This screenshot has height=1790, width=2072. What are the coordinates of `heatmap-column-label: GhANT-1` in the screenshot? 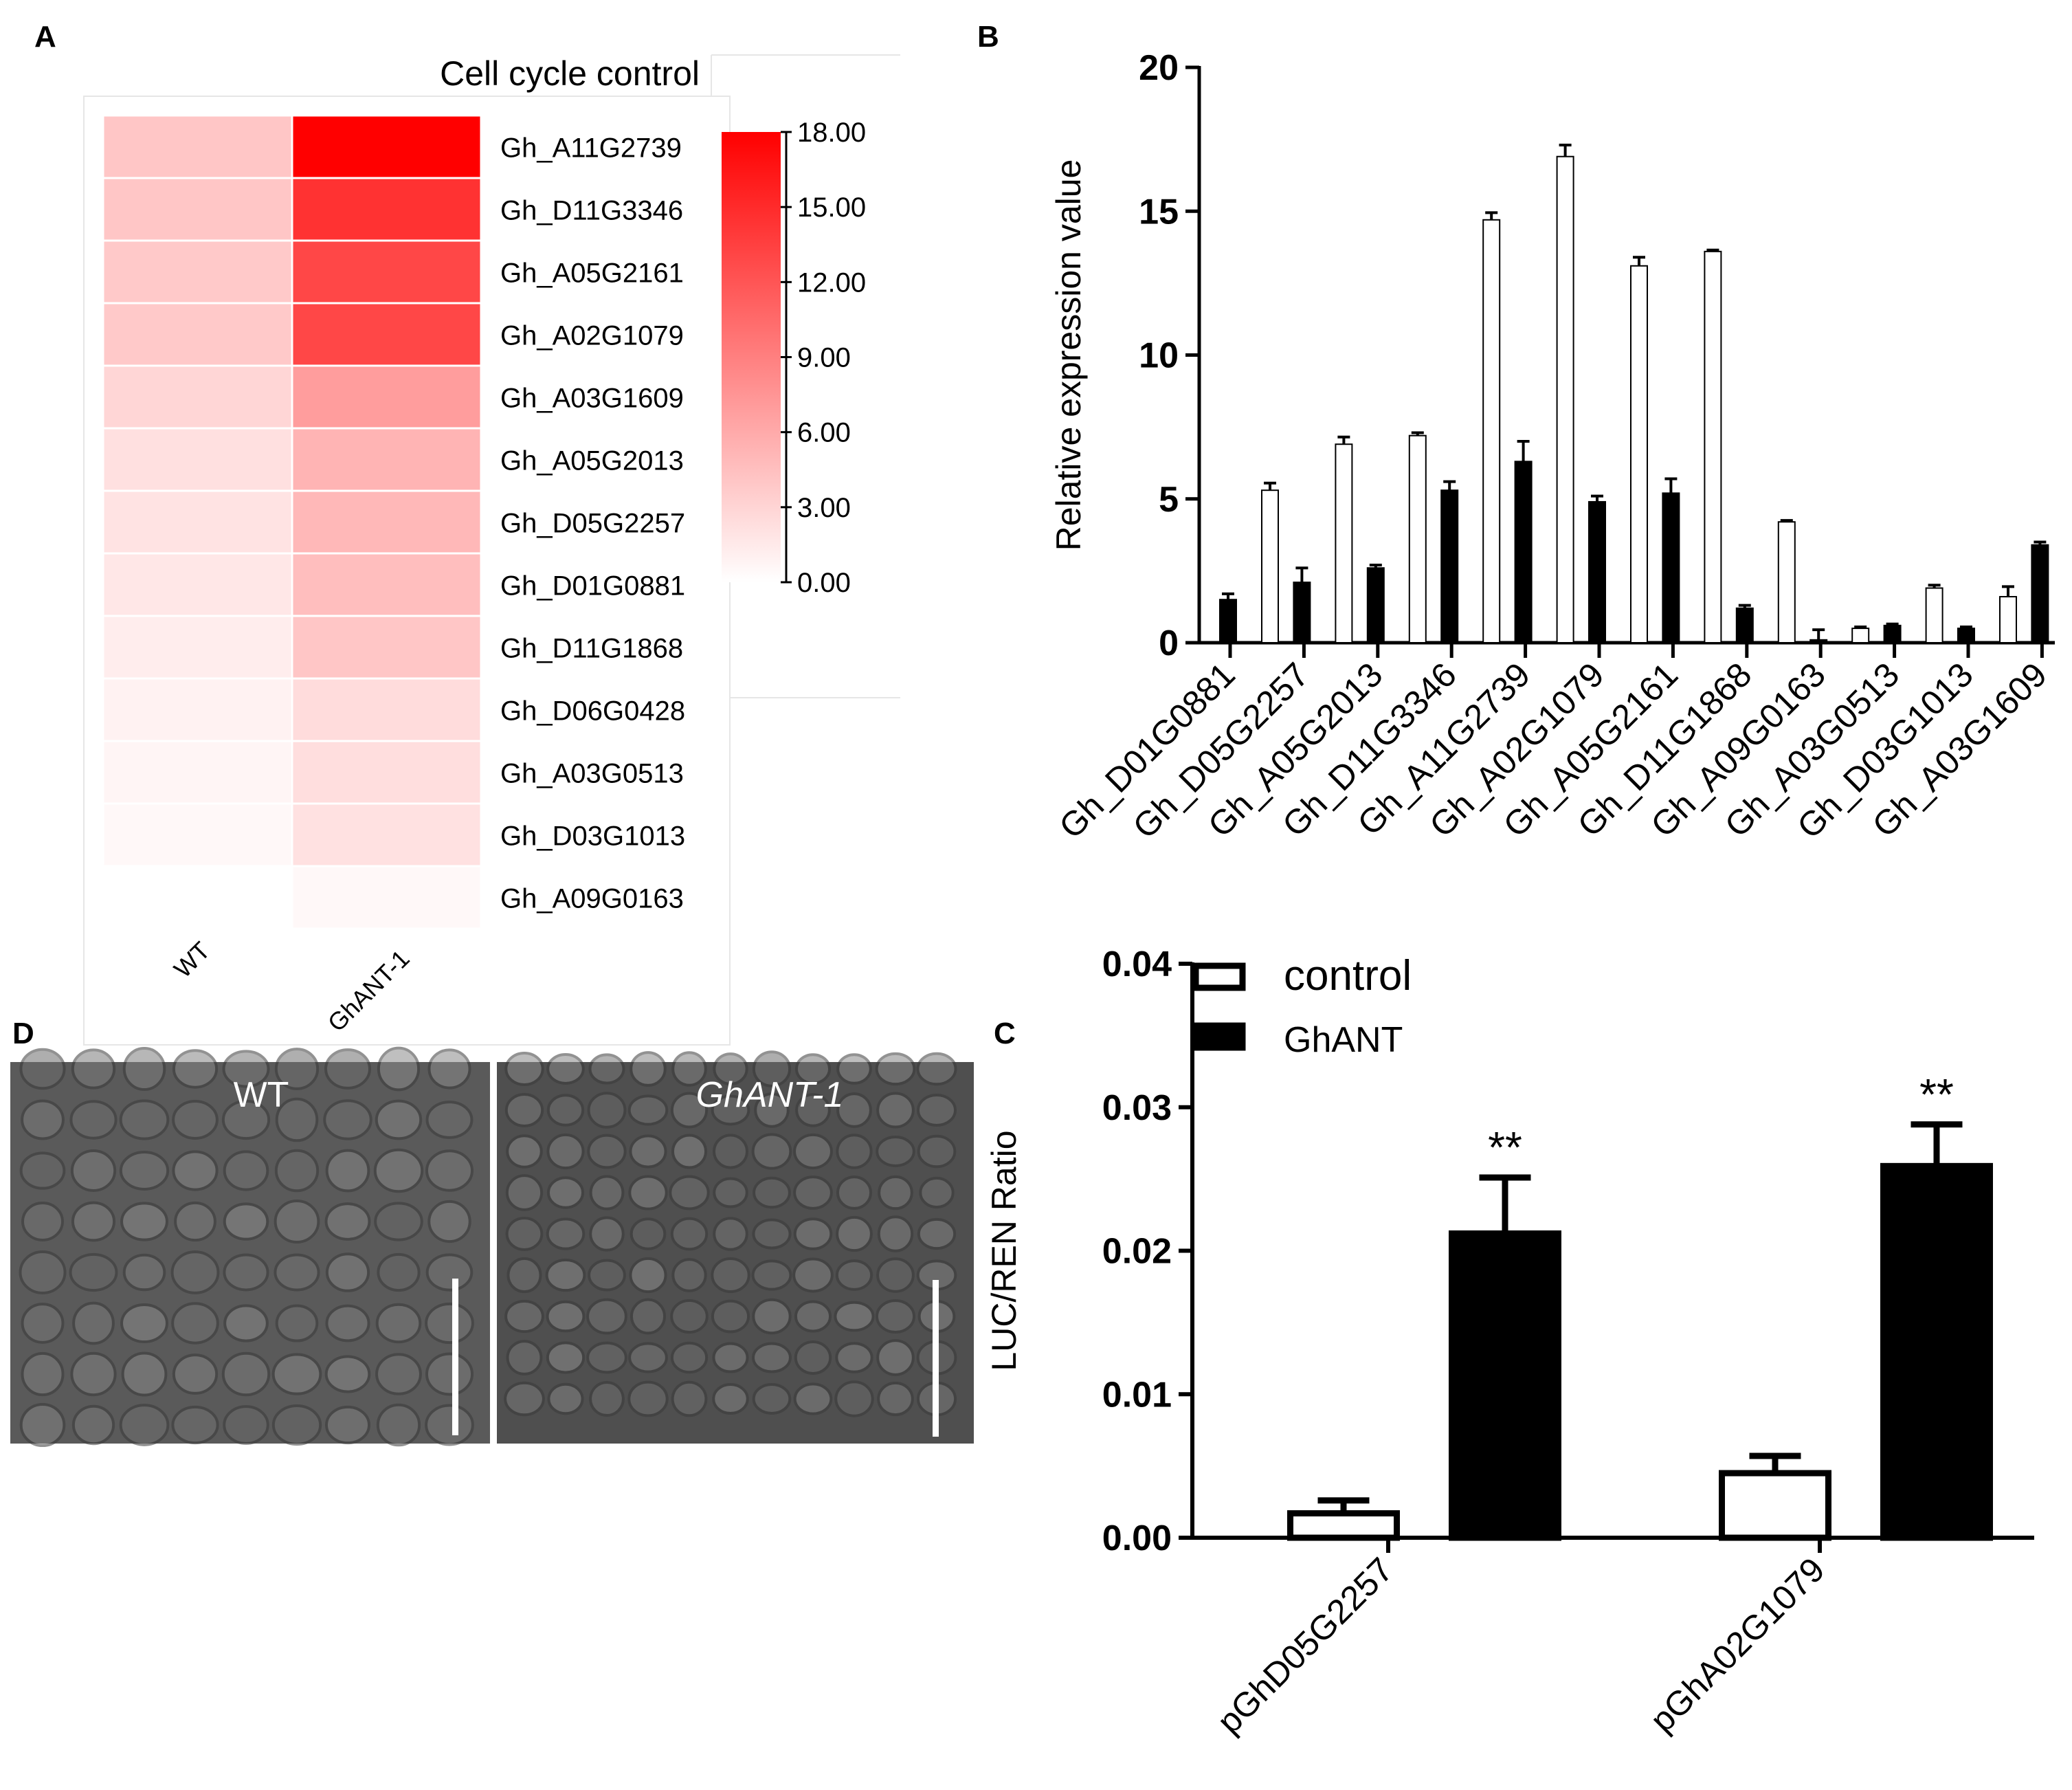 It's located at (368, 990).